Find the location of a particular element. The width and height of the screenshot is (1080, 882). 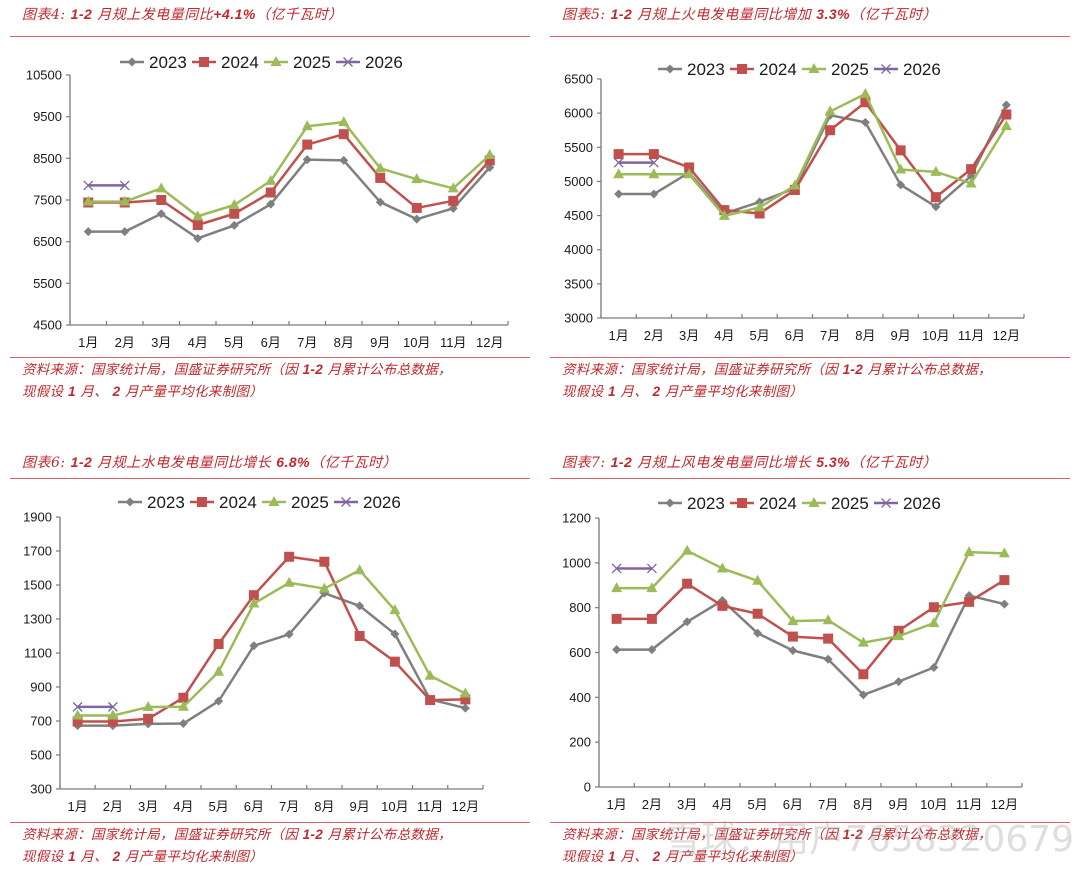

legend-marker-x-icon is located at coordinates (348, 62).